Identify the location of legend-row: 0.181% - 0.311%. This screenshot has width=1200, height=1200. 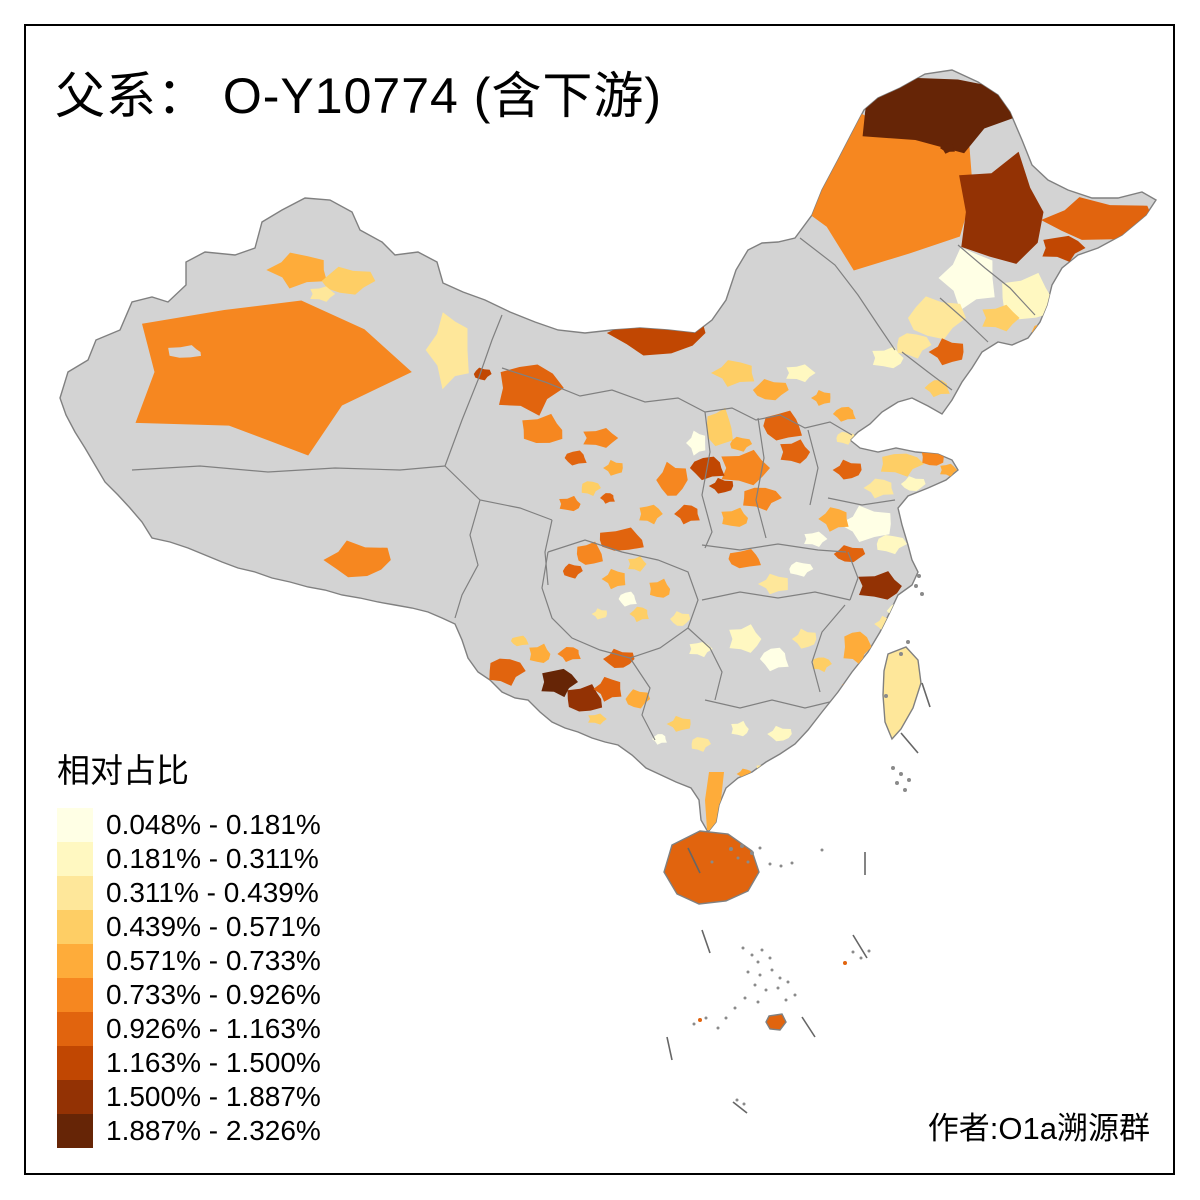
(189, 859).